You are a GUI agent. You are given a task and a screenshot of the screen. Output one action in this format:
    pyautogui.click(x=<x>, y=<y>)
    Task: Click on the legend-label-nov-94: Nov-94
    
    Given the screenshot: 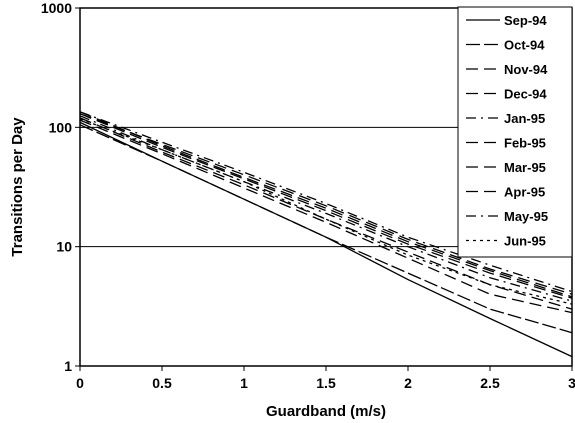 What is the action you would take?
    pyautogui.click(x=526, y=69)
    